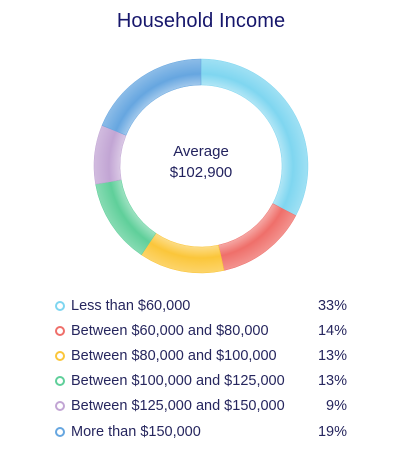 The width and height of the screenshot is (402, 459). What do you see at coordinates (332, 330) in the screenshot?
I see `legend-value: 14%` at bounding box center [332, 330].